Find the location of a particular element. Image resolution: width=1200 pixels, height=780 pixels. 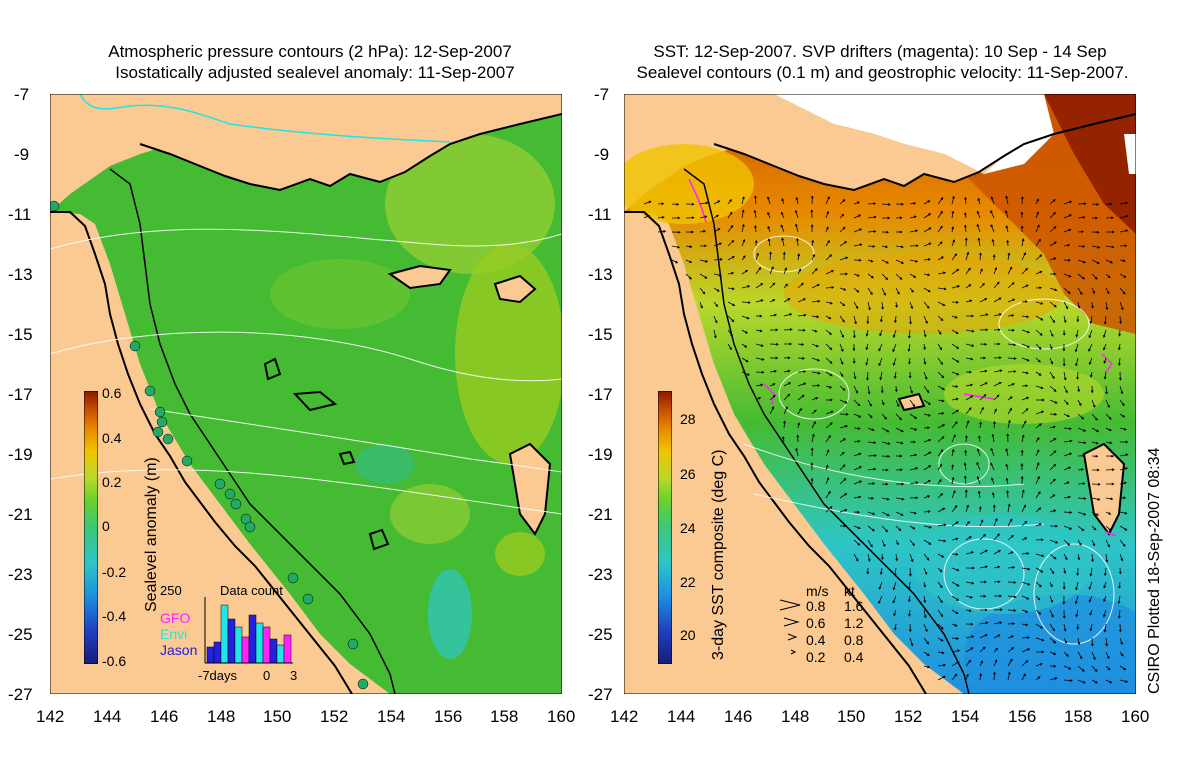

inset-legend-jason: Jason is located at coordinates (179, 650).